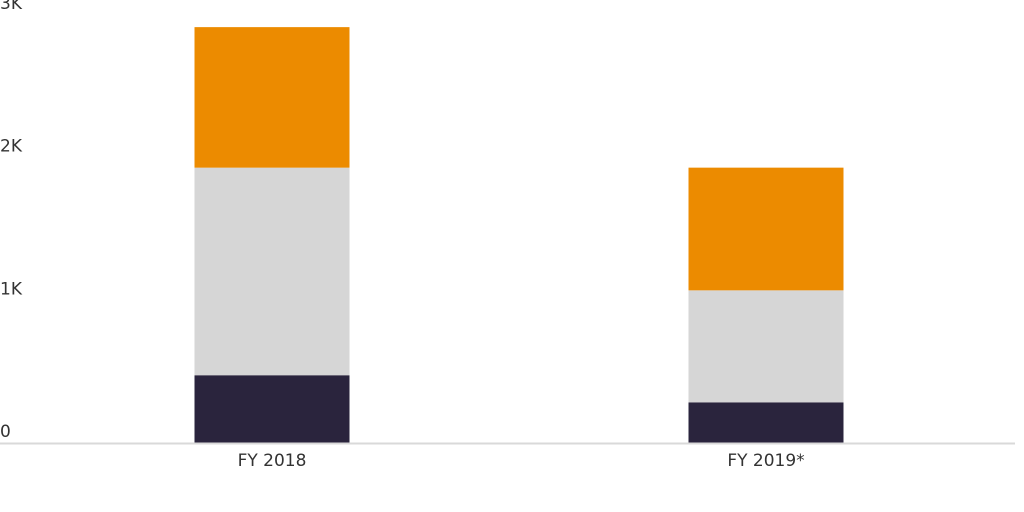 The height and width of the screenshot is (512, 1024). Describe the element at coordinates (11, 221) in the screenshot. I see `y-axis-ticks: 0 1K 2K 3K` at that location.